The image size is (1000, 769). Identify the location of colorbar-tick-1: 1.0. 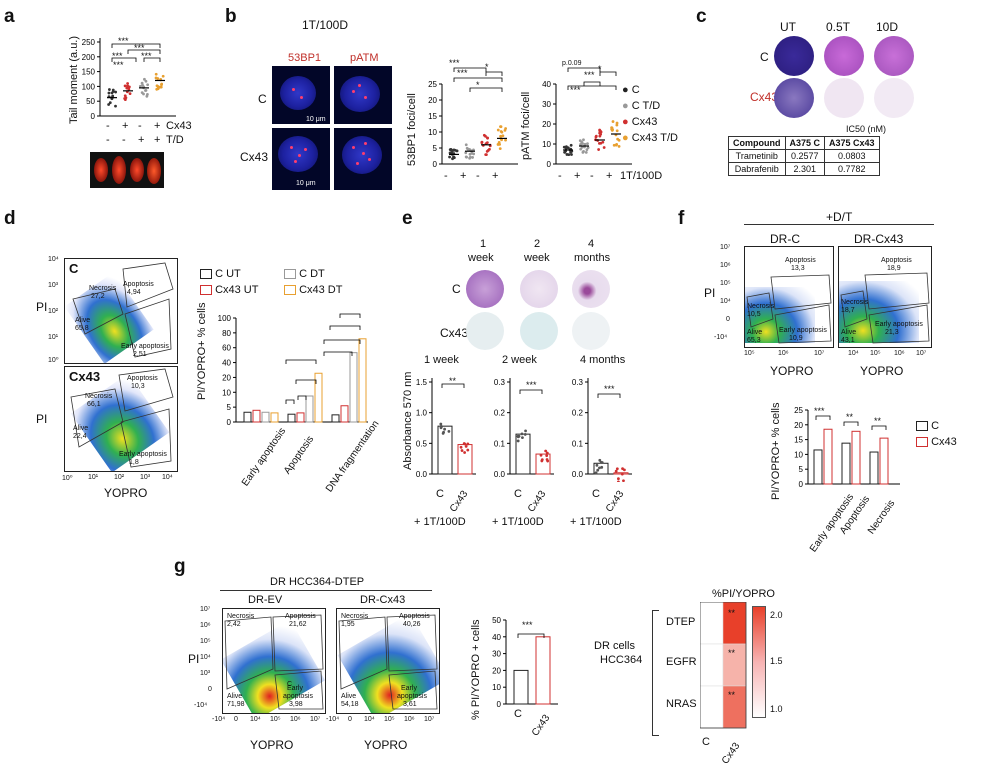
(776, 709).